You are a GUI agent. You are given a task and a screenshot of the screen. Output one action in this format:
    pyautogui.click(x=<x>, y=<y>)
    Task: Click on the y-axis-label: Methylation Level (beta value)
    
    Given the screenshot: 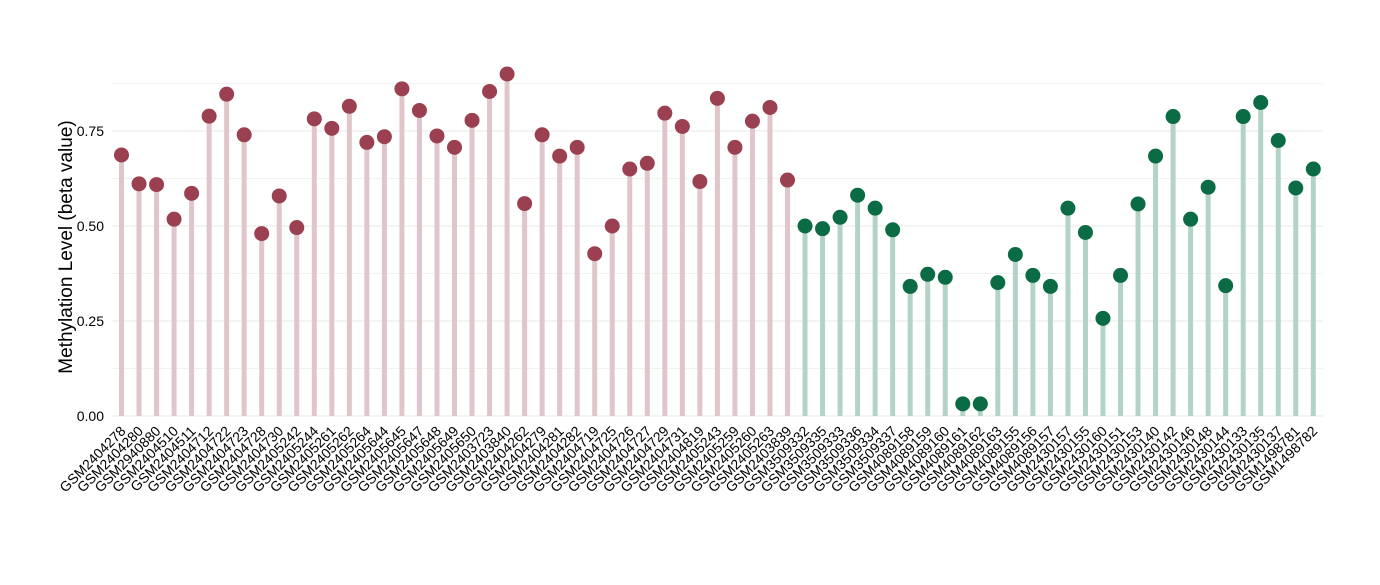 What is the action you would take?
    pyautogui.click(x=66, y=246)
    